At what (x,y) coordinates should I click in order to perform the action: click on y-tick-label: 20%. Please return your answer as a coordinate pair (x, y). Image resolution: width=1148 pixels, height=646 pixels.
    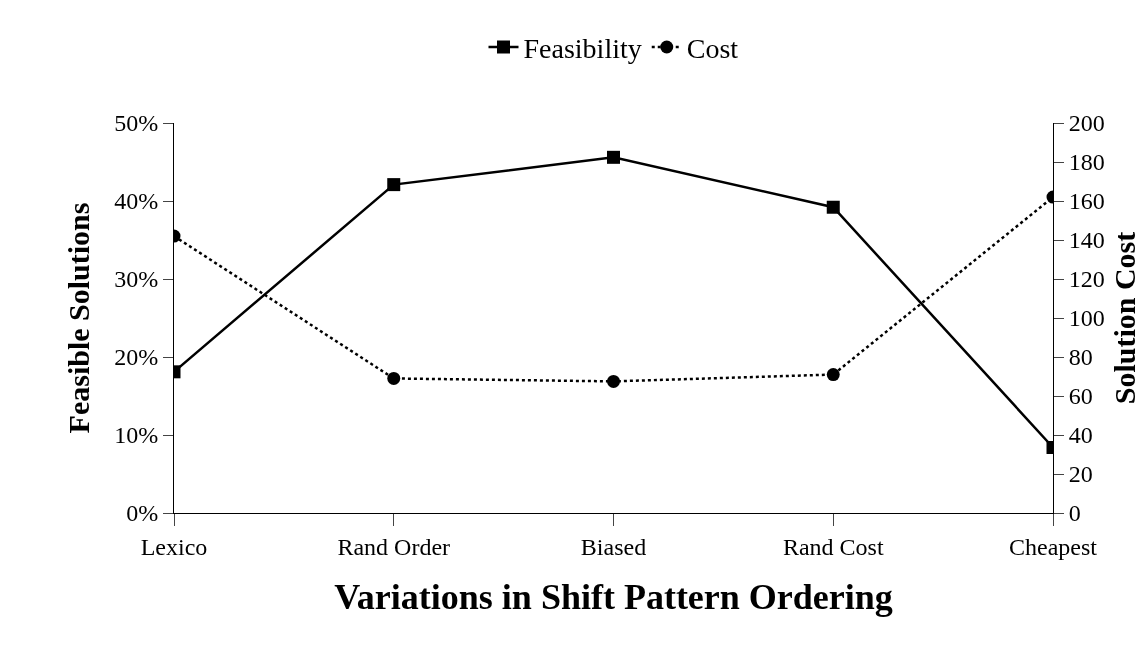
    Looking at the image, I should click on (136, 357).